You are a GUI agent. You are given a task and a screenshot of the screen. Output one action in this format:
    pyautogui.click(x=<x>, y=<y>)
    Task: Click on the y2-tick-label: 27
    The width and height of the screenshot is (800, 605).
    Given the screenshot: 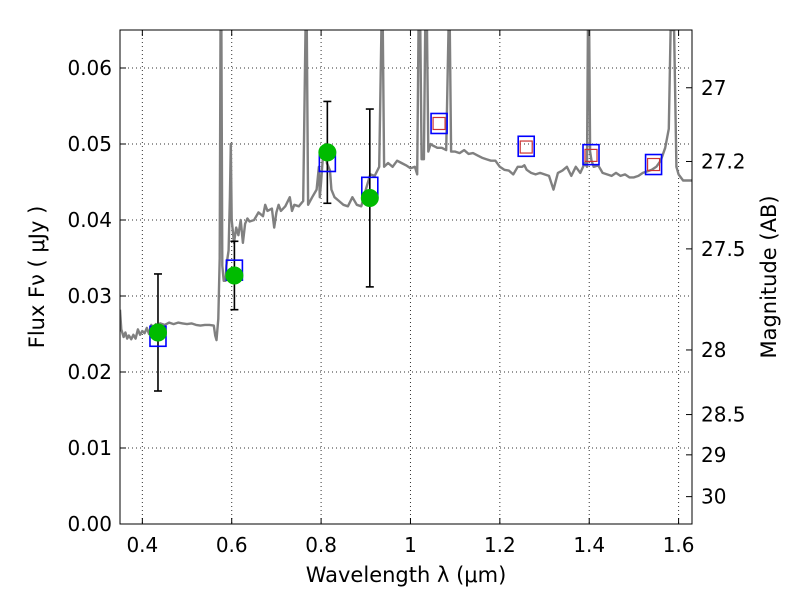 What is the action you would take?
    pyautogui.click(x=713, y=88)
    